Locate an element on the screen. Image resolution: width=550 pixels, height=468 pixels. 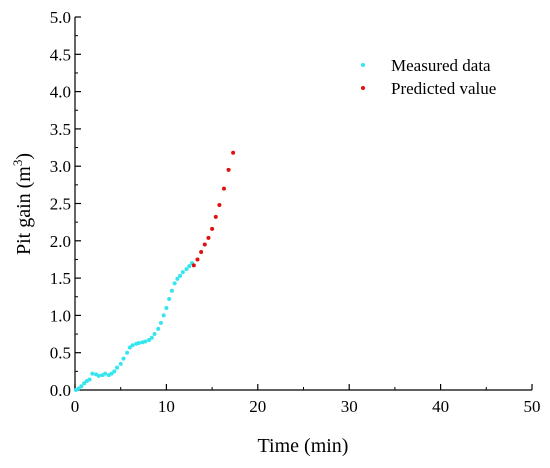
x-tick-label: 10 is located at coordinates (166, 406).